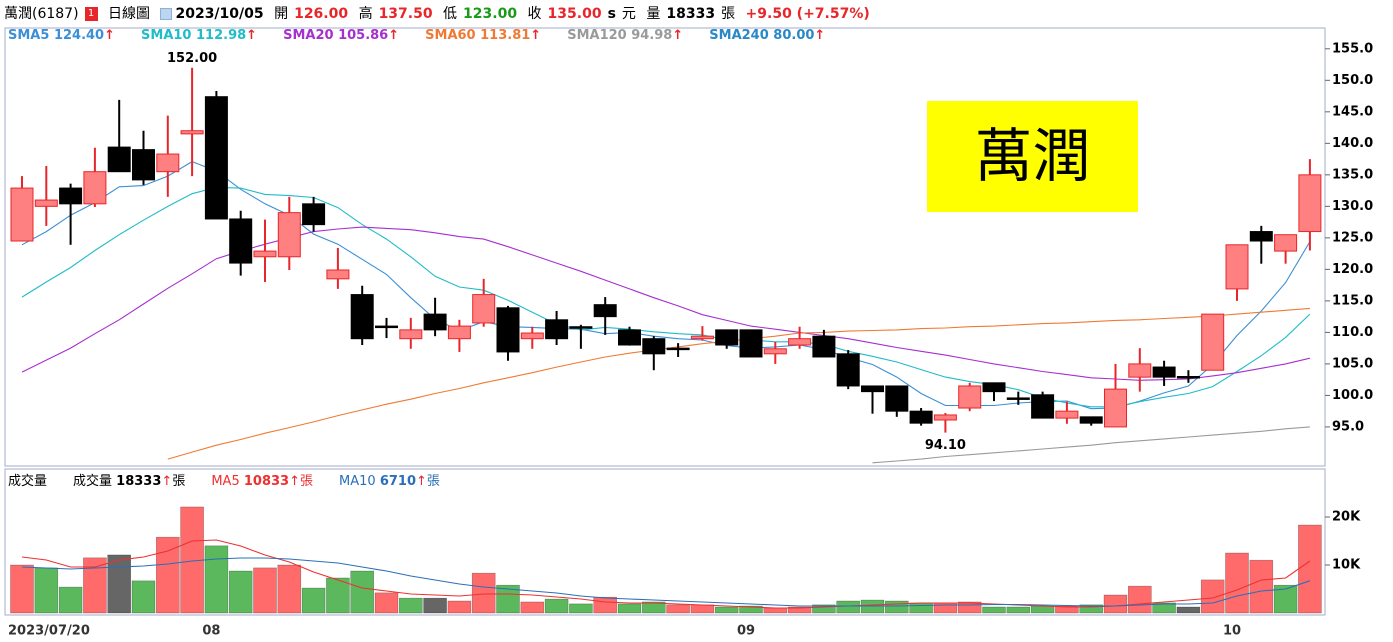 The width and height of the screenshot is (1393, 642). What do you see at coordinates (746, 631) in the screenshot?
I see `x-tick-label: 09` at bounding box center [746, 631].